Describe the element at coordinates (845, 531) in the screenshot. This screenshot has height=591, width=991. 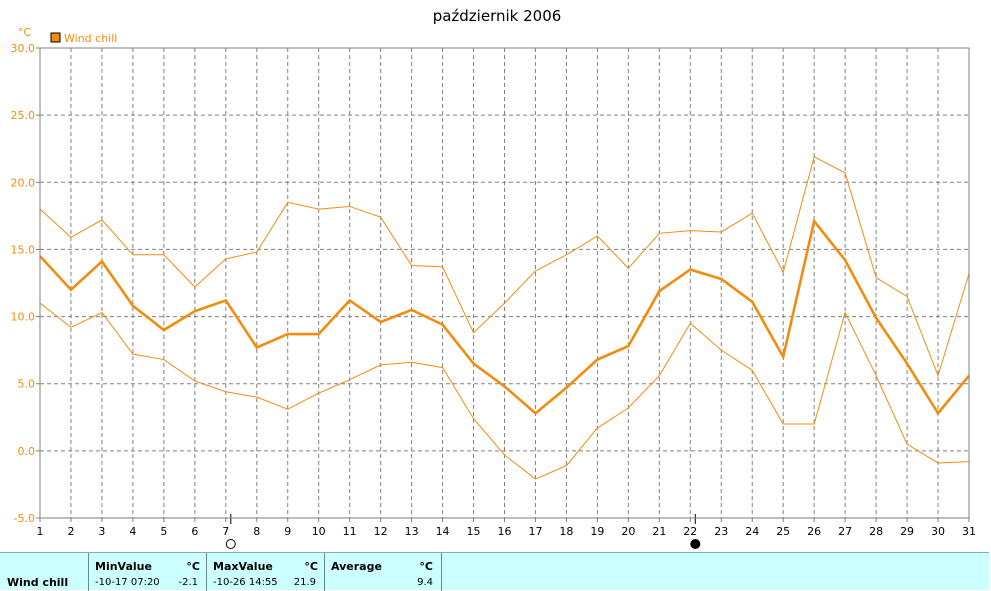
I see `x-tick-label: 27` at that location.